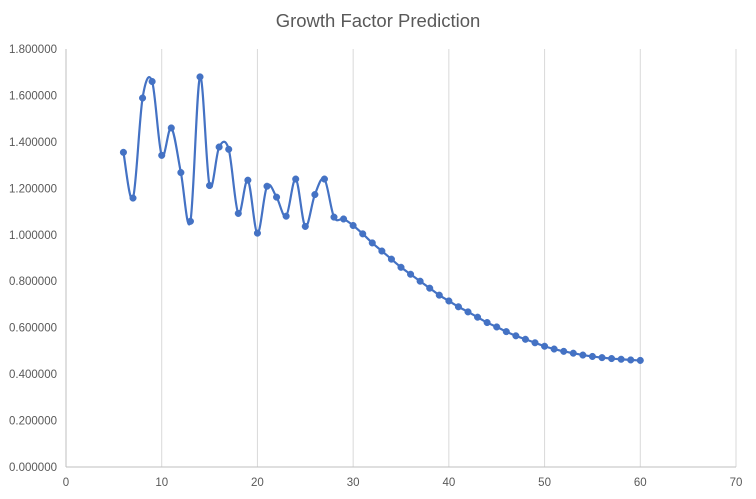 The image size is (756, 499). What do you see at coordinates (66, 483) in the screenshot?
I see `x-tick-label: 0` at bounding box center [66, 483].